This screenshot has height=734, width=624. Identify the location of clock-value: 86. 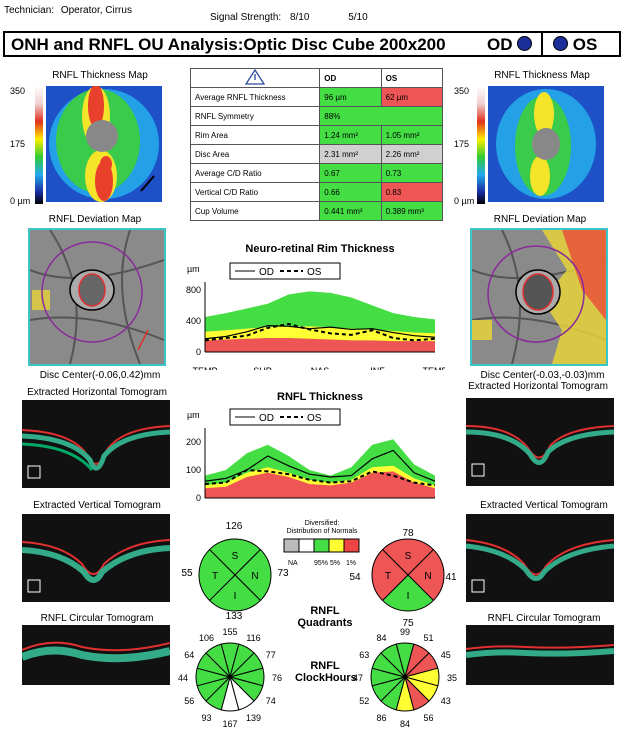
(381, 718).